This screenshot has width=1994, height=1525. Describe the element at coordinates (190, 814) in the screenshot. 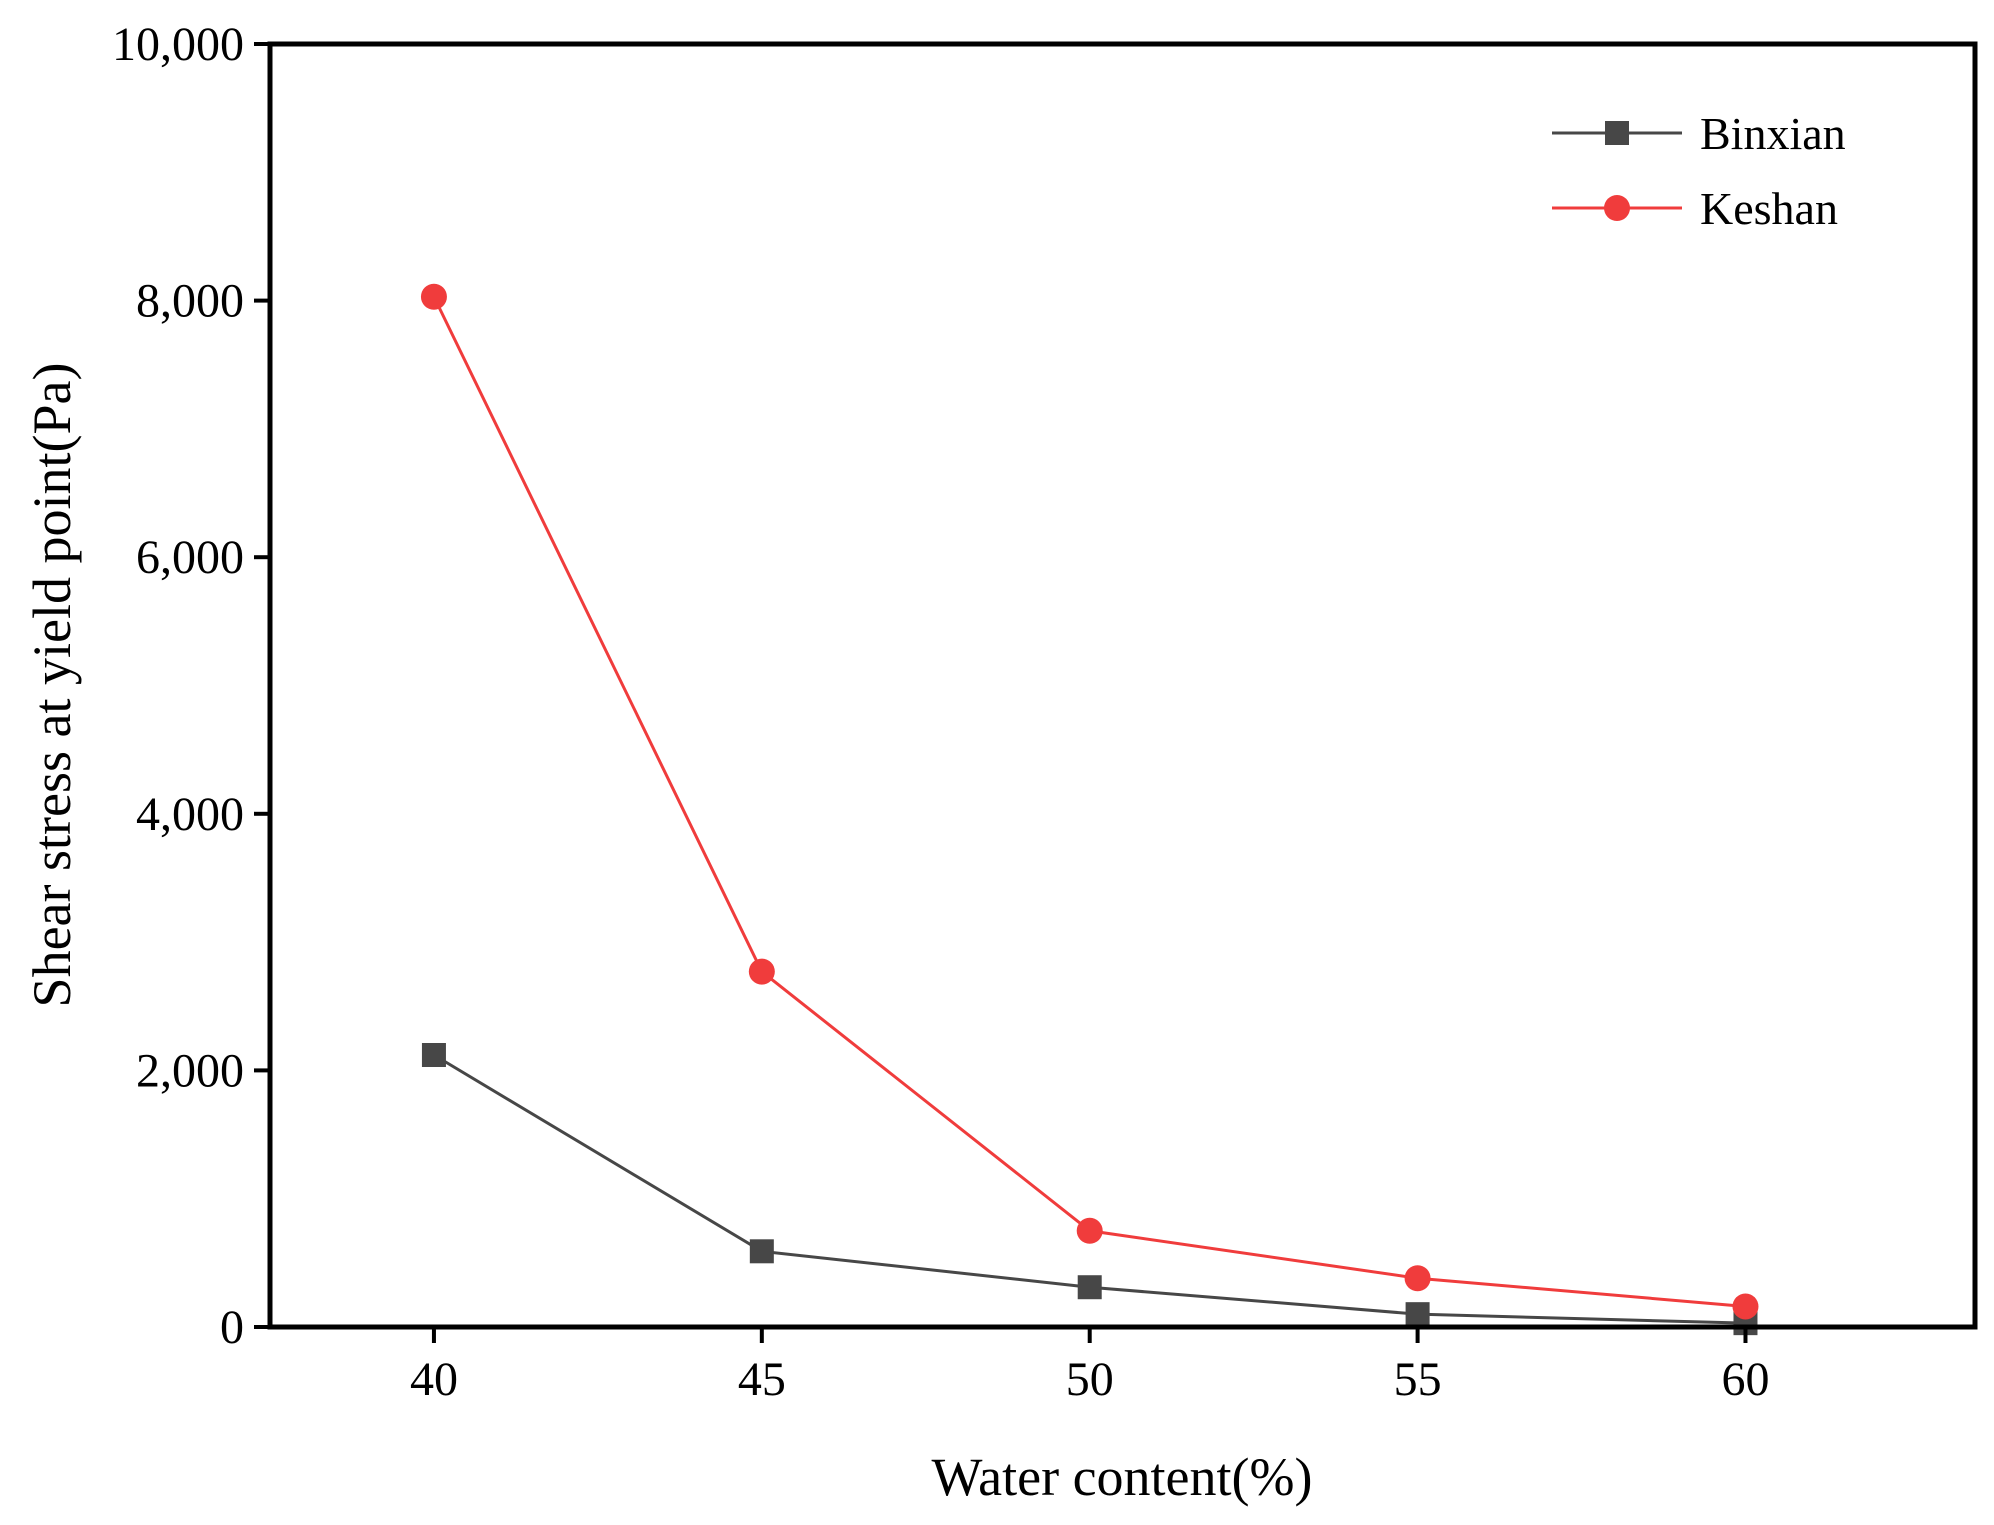

I see `y-tick-label: 4,000` at that location.